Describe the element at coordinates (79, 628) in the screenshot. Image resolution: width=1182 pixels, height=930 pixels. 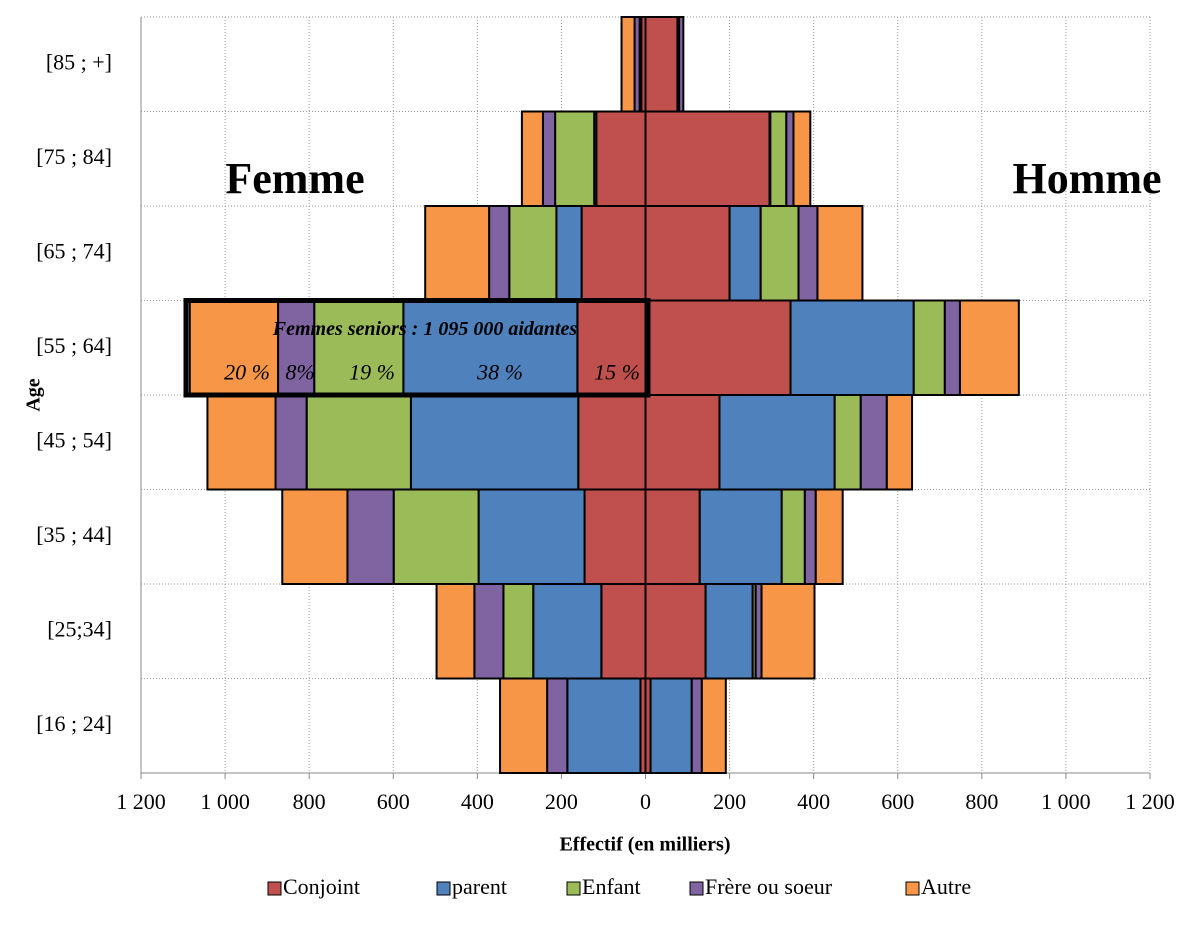
I see `y-tick-label: [25;34]` at that location.